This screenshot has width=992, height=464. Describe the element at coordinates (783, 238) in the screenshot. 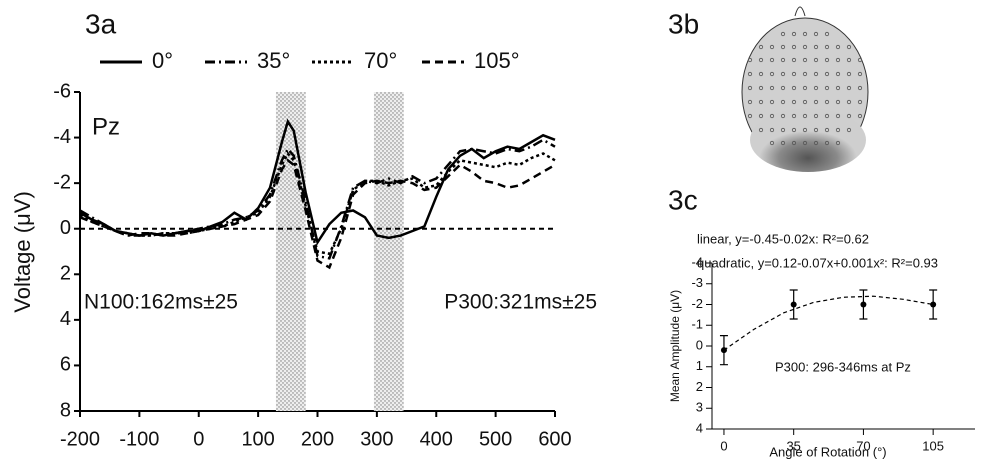

I see `annotation: linear, y=-0.45-0.02x: R²=0.62` at that location.